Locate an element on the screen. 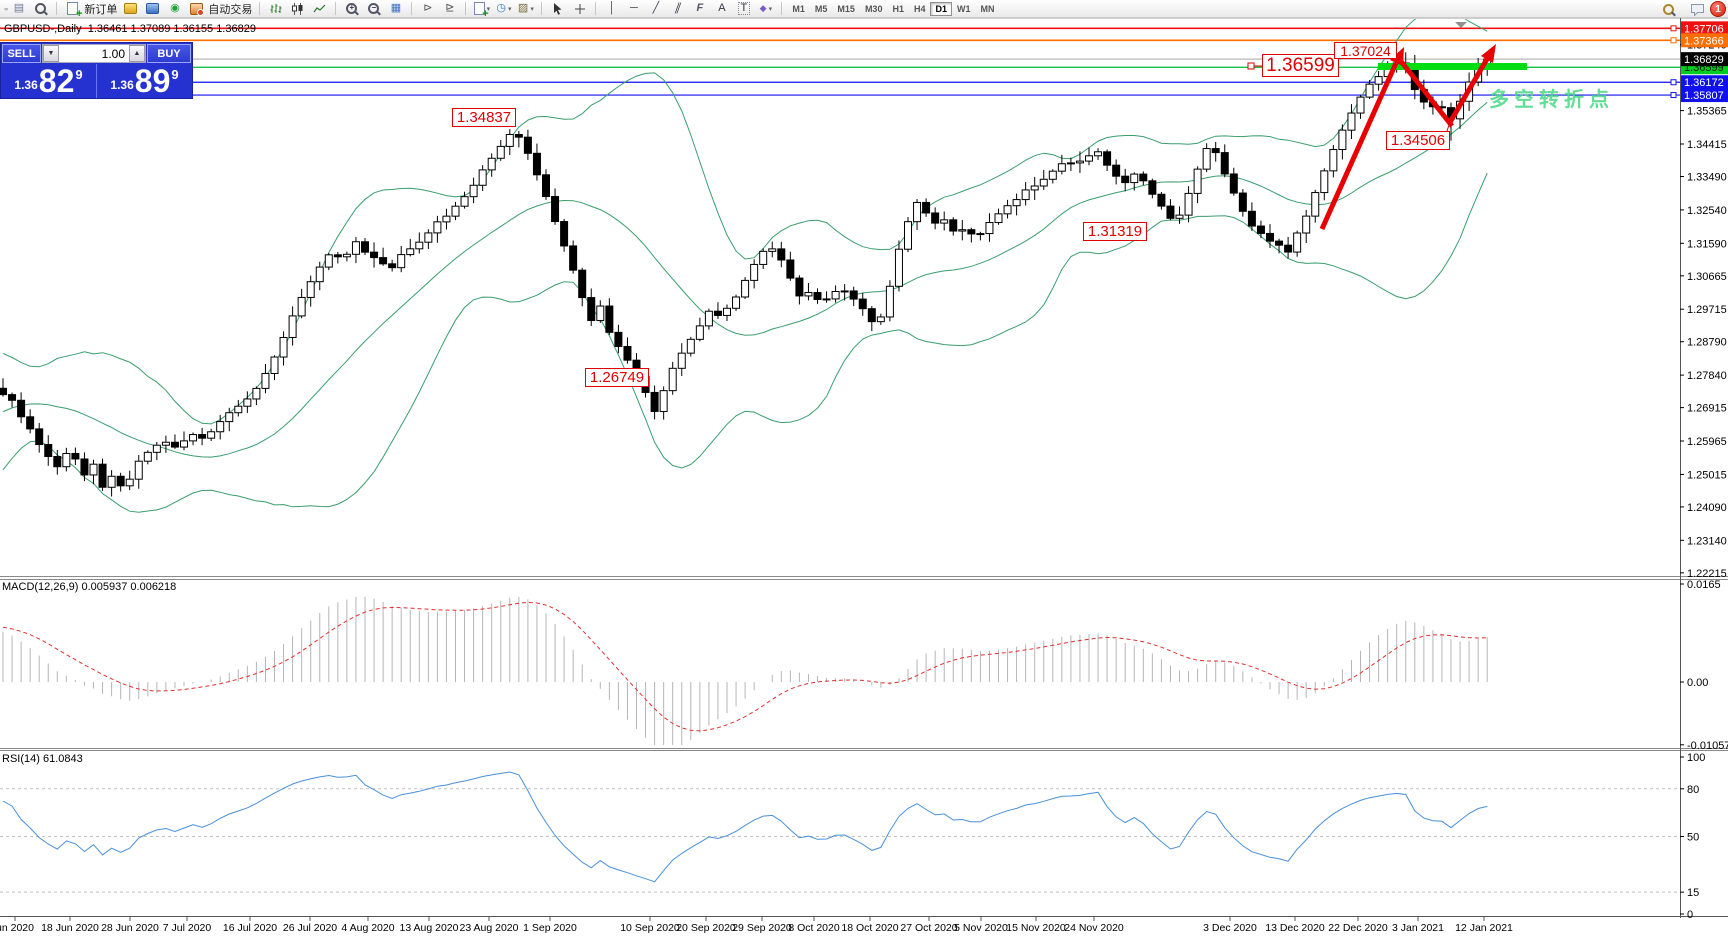 This screenshot has height=942, width=1728. text-tool-icon: A is located at coordinates (722, 8).